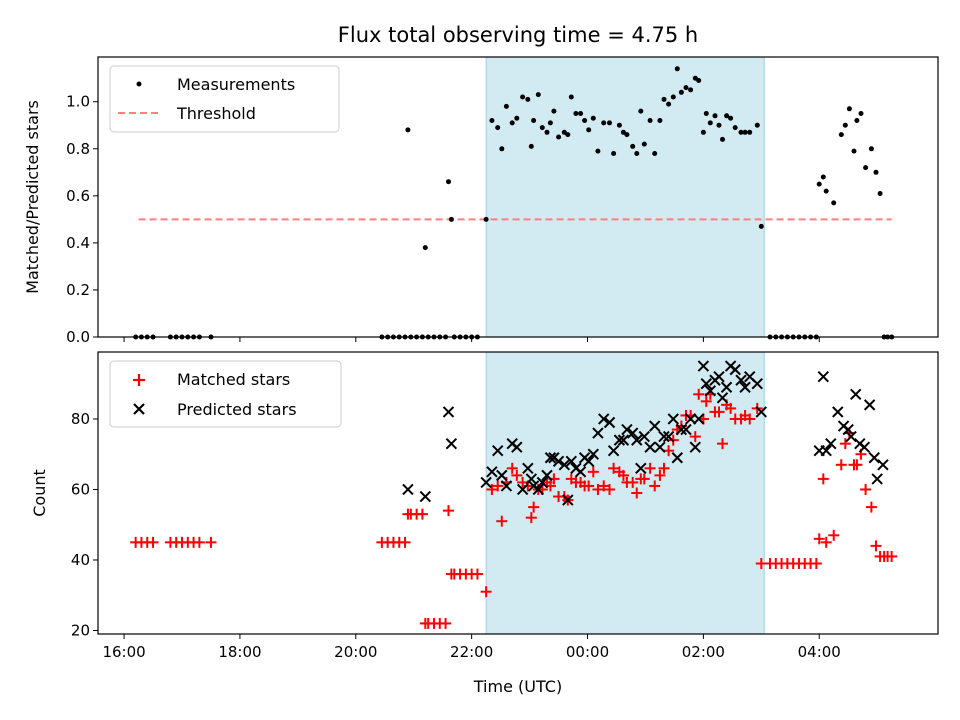 The image size is (960, 720). What do you see at coordinates (78, 243) in the screenshot?
I see `top-ytick-label: 0.4` at bounding box center [78, 243].